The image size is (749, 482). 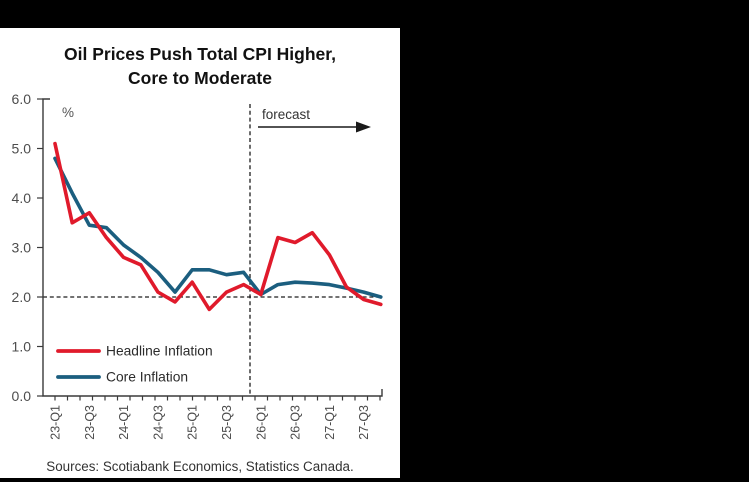 What do you see at coordinates (56, 422) in the screenshot?
I see `x-tick-label: 23-Q1` at bounding box center [56, 422].